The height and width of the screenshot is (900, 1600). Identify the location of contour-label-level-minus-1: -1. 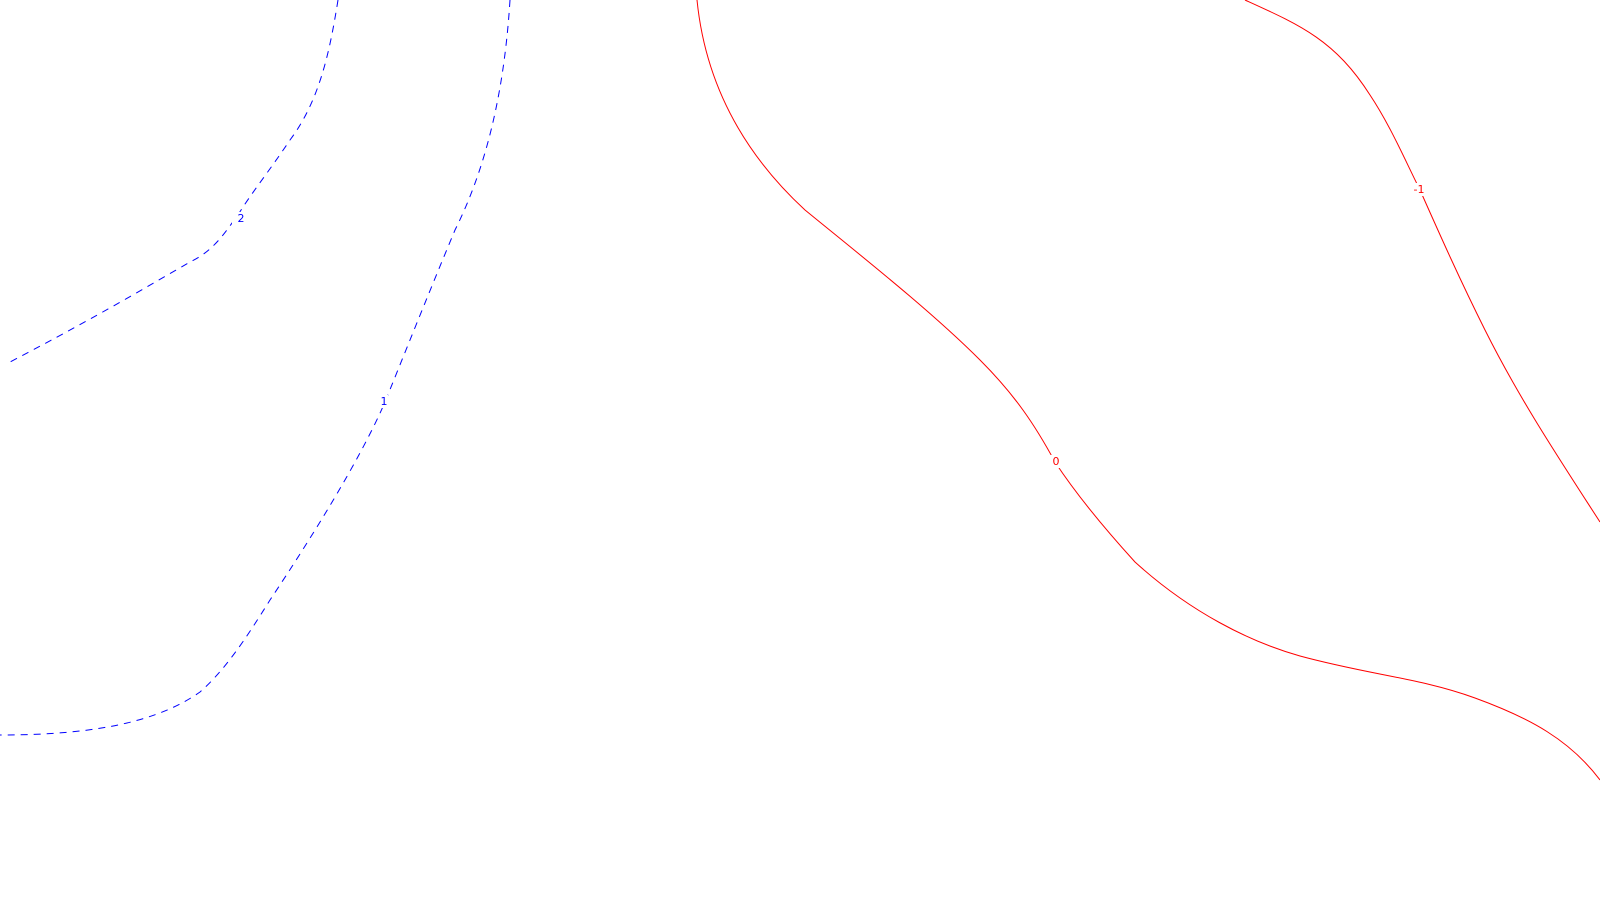
(1419, 189).